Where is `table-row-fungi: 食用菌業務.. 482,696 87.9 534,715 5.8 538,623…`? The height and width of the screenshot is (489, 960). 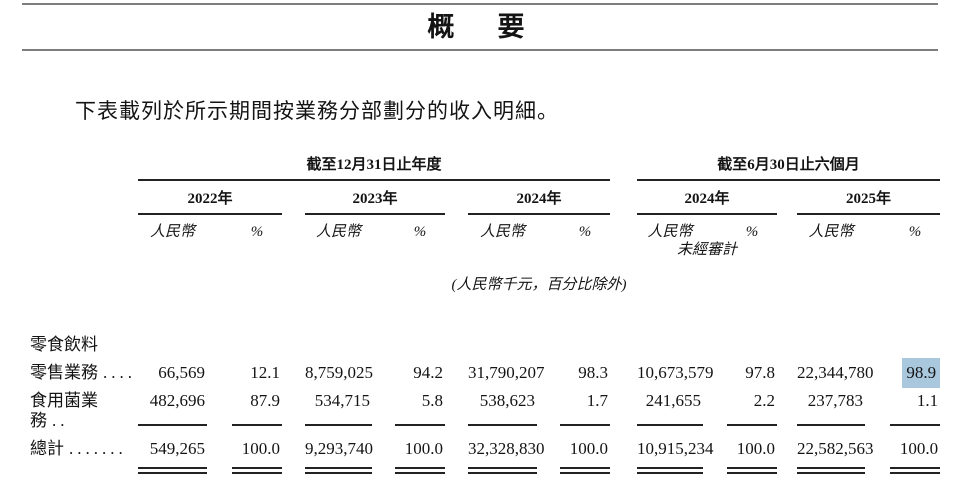 table-row-fungi: 食用菌業務.. 482,696 87.9 534,715 5.8 538,623… is located at coordinates (485, 409).